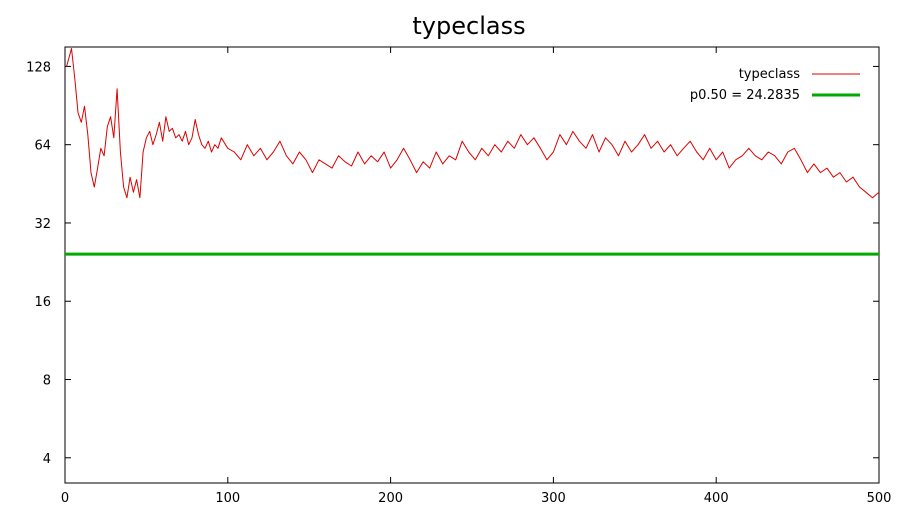 This screenshot has width=910, height=520. Describe the element at coordinates (468, 26) in the screenshot. I see `chart-title: typeclass` at that location.